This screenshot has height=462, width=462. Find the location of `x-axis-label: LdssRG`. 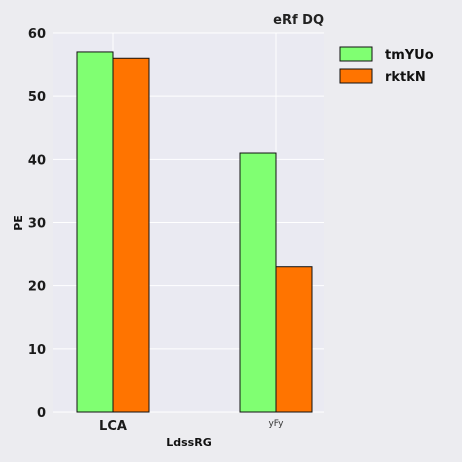

x-axis-label: LdssRG is located at coordinates (188, 442).